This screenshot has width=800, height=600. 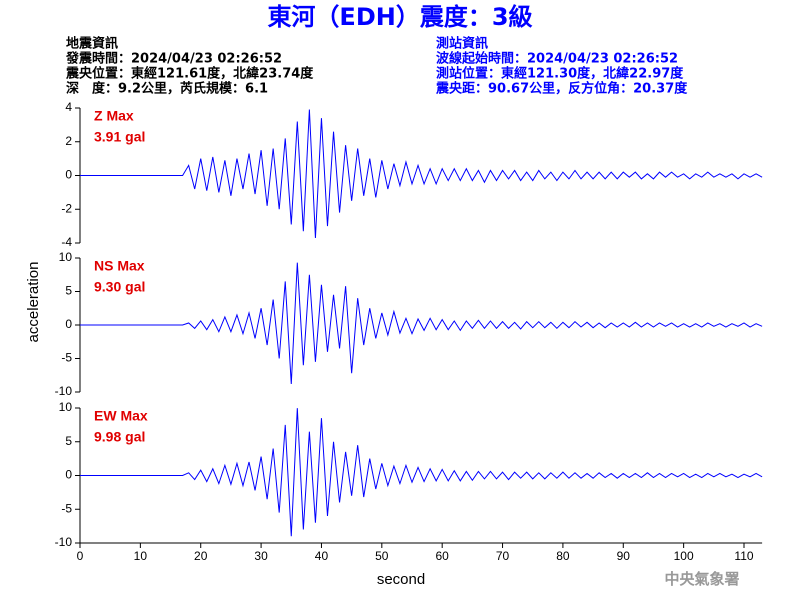 What do you see at coordinates (119, 287) in the screenshot?
I see `annotation: 9.30 gal` at bounding box center [119, 287].